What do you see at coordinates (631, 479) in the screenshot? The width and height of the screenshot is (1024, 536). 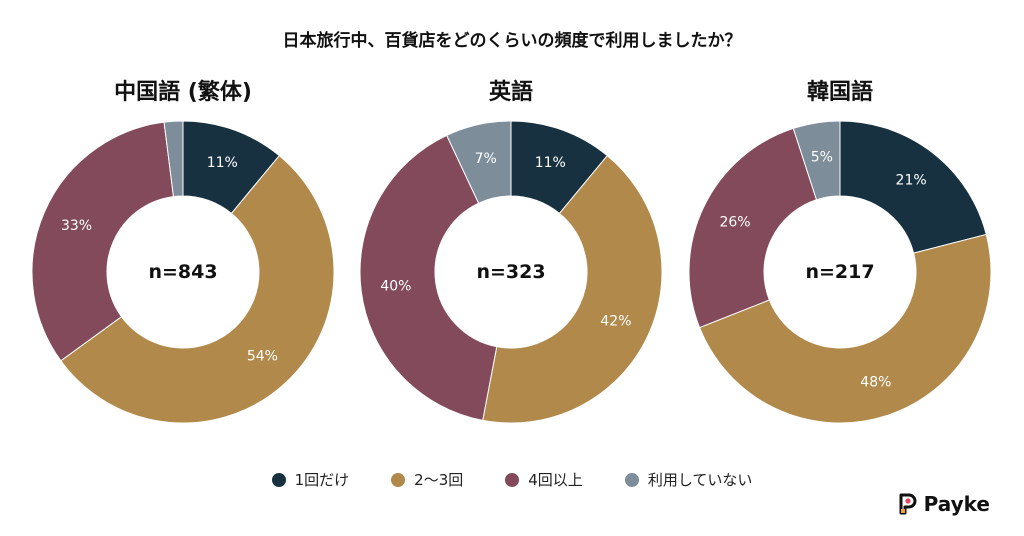 I see `legend-swatch-not-used` at bounding box center [631, 479].